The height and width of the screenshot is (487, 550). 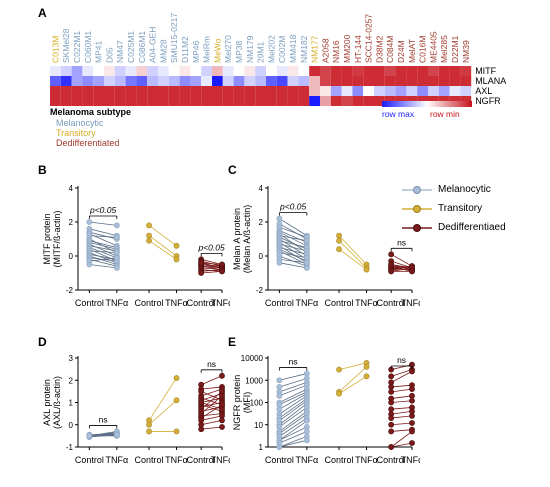 What do you see at coordinates (369, 38) in the screenshot?
I see `heatmap-column-label: SCC14-0257` at bounding box center [369, 38].